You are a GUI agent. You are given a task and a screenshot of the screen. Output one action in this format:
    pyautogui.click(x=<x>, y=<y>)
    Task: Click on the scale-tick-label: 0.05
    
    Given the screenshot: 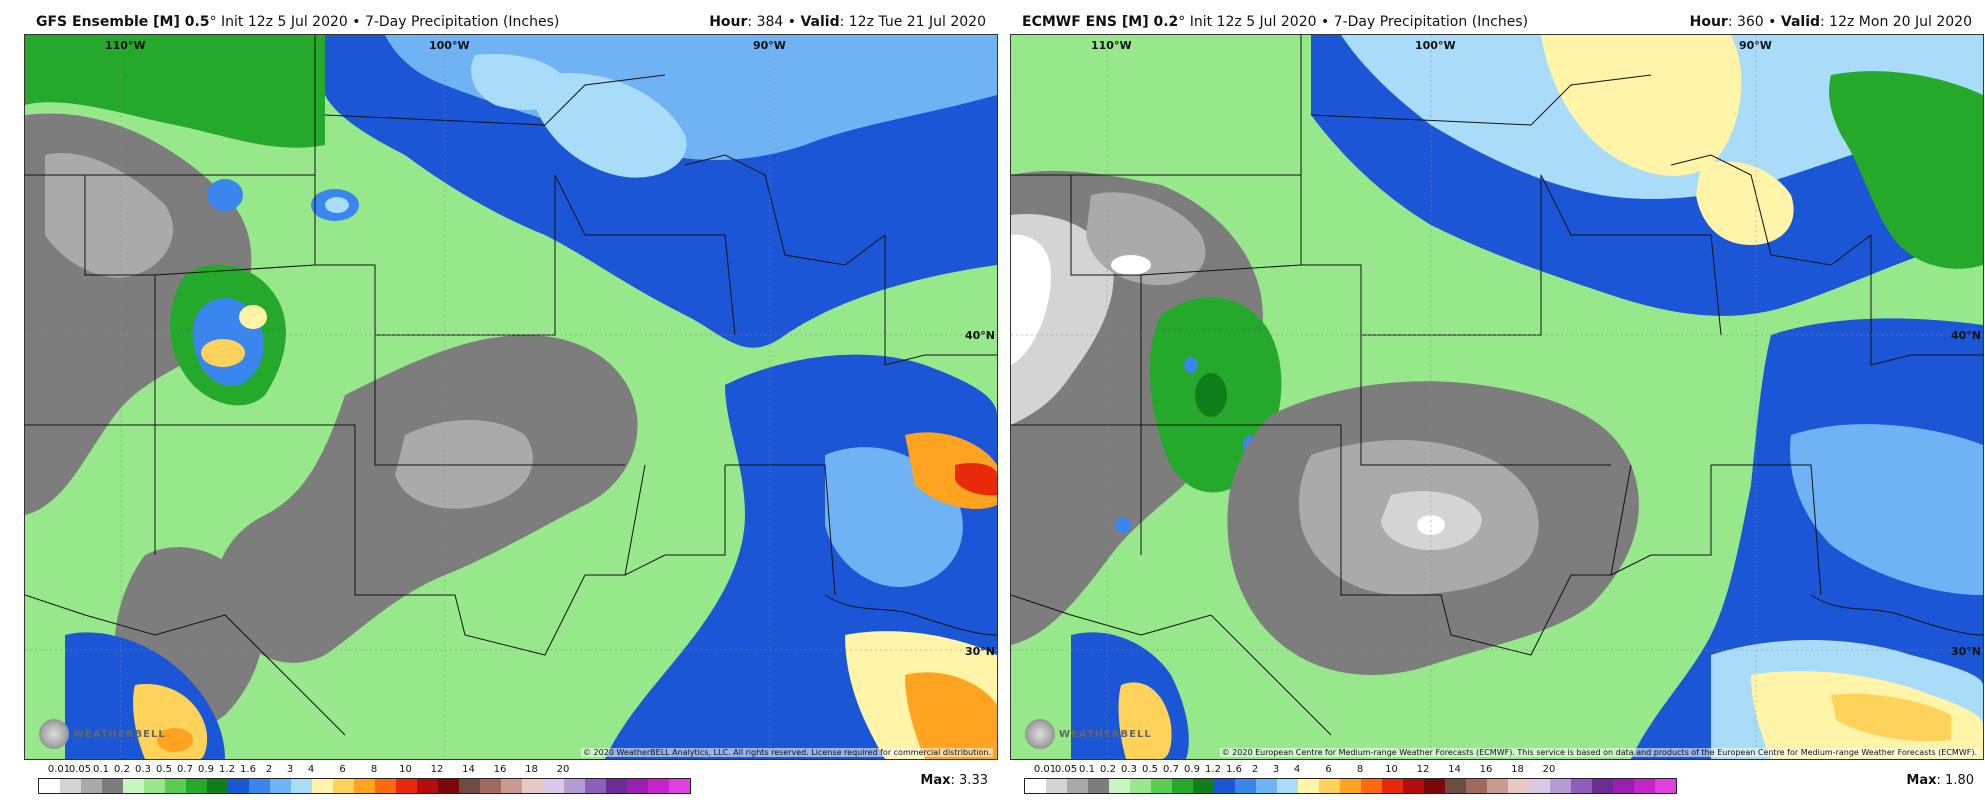 What is the action you would take?
    pyautogui.click(x=80, y=769)
    